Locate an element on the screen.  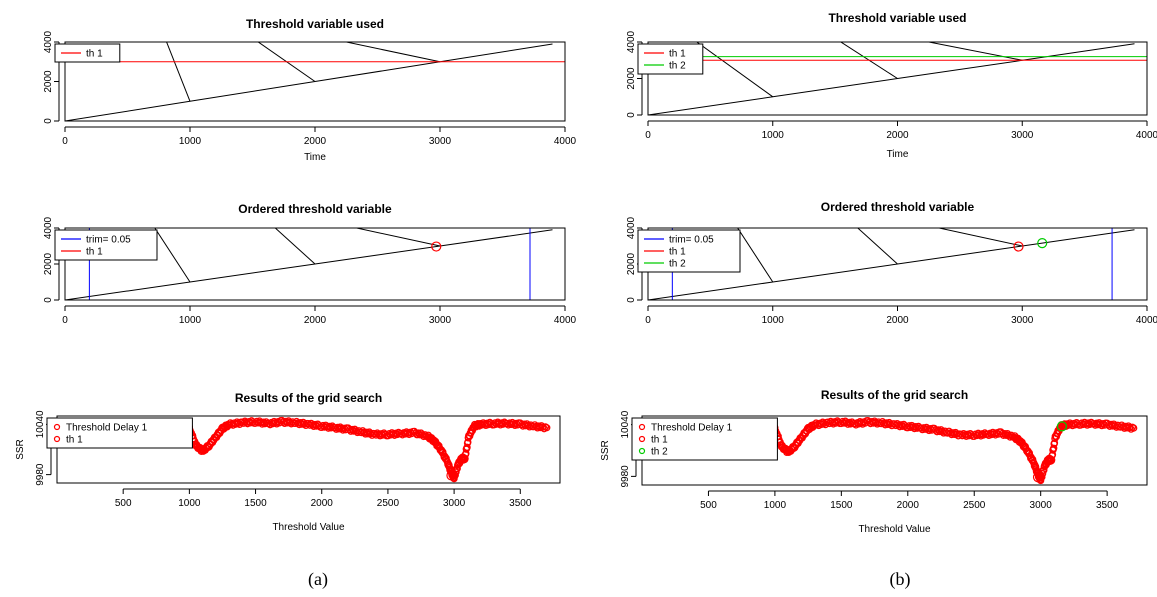
legend: th 1 is located at coordinates (87, 53).